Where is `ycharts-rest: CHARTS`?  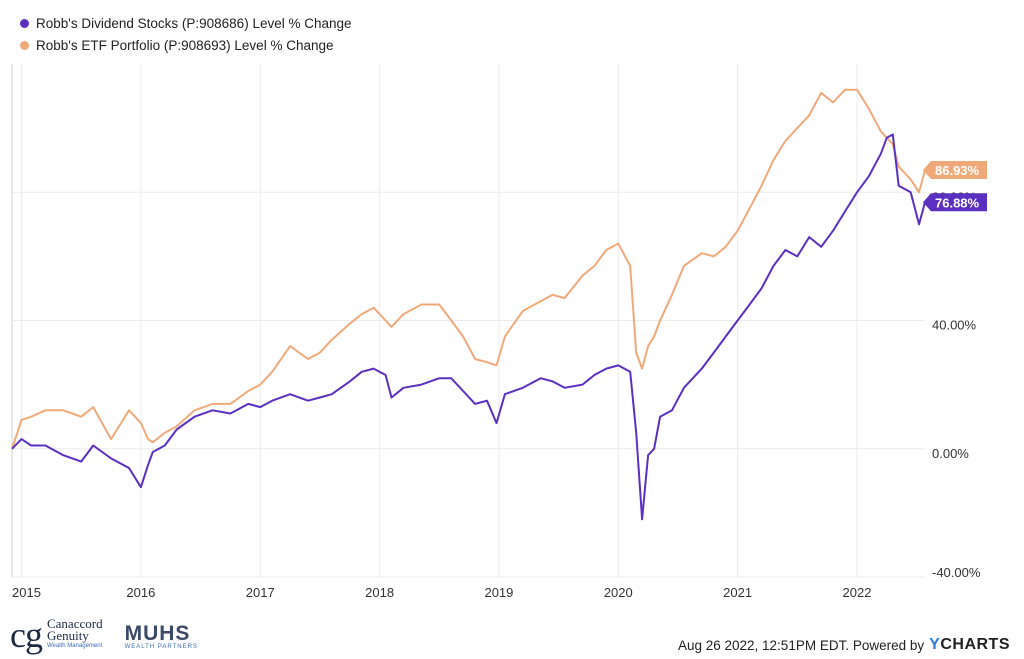
ycharts-rest: CHARTS is located at coordinates (975, 644).